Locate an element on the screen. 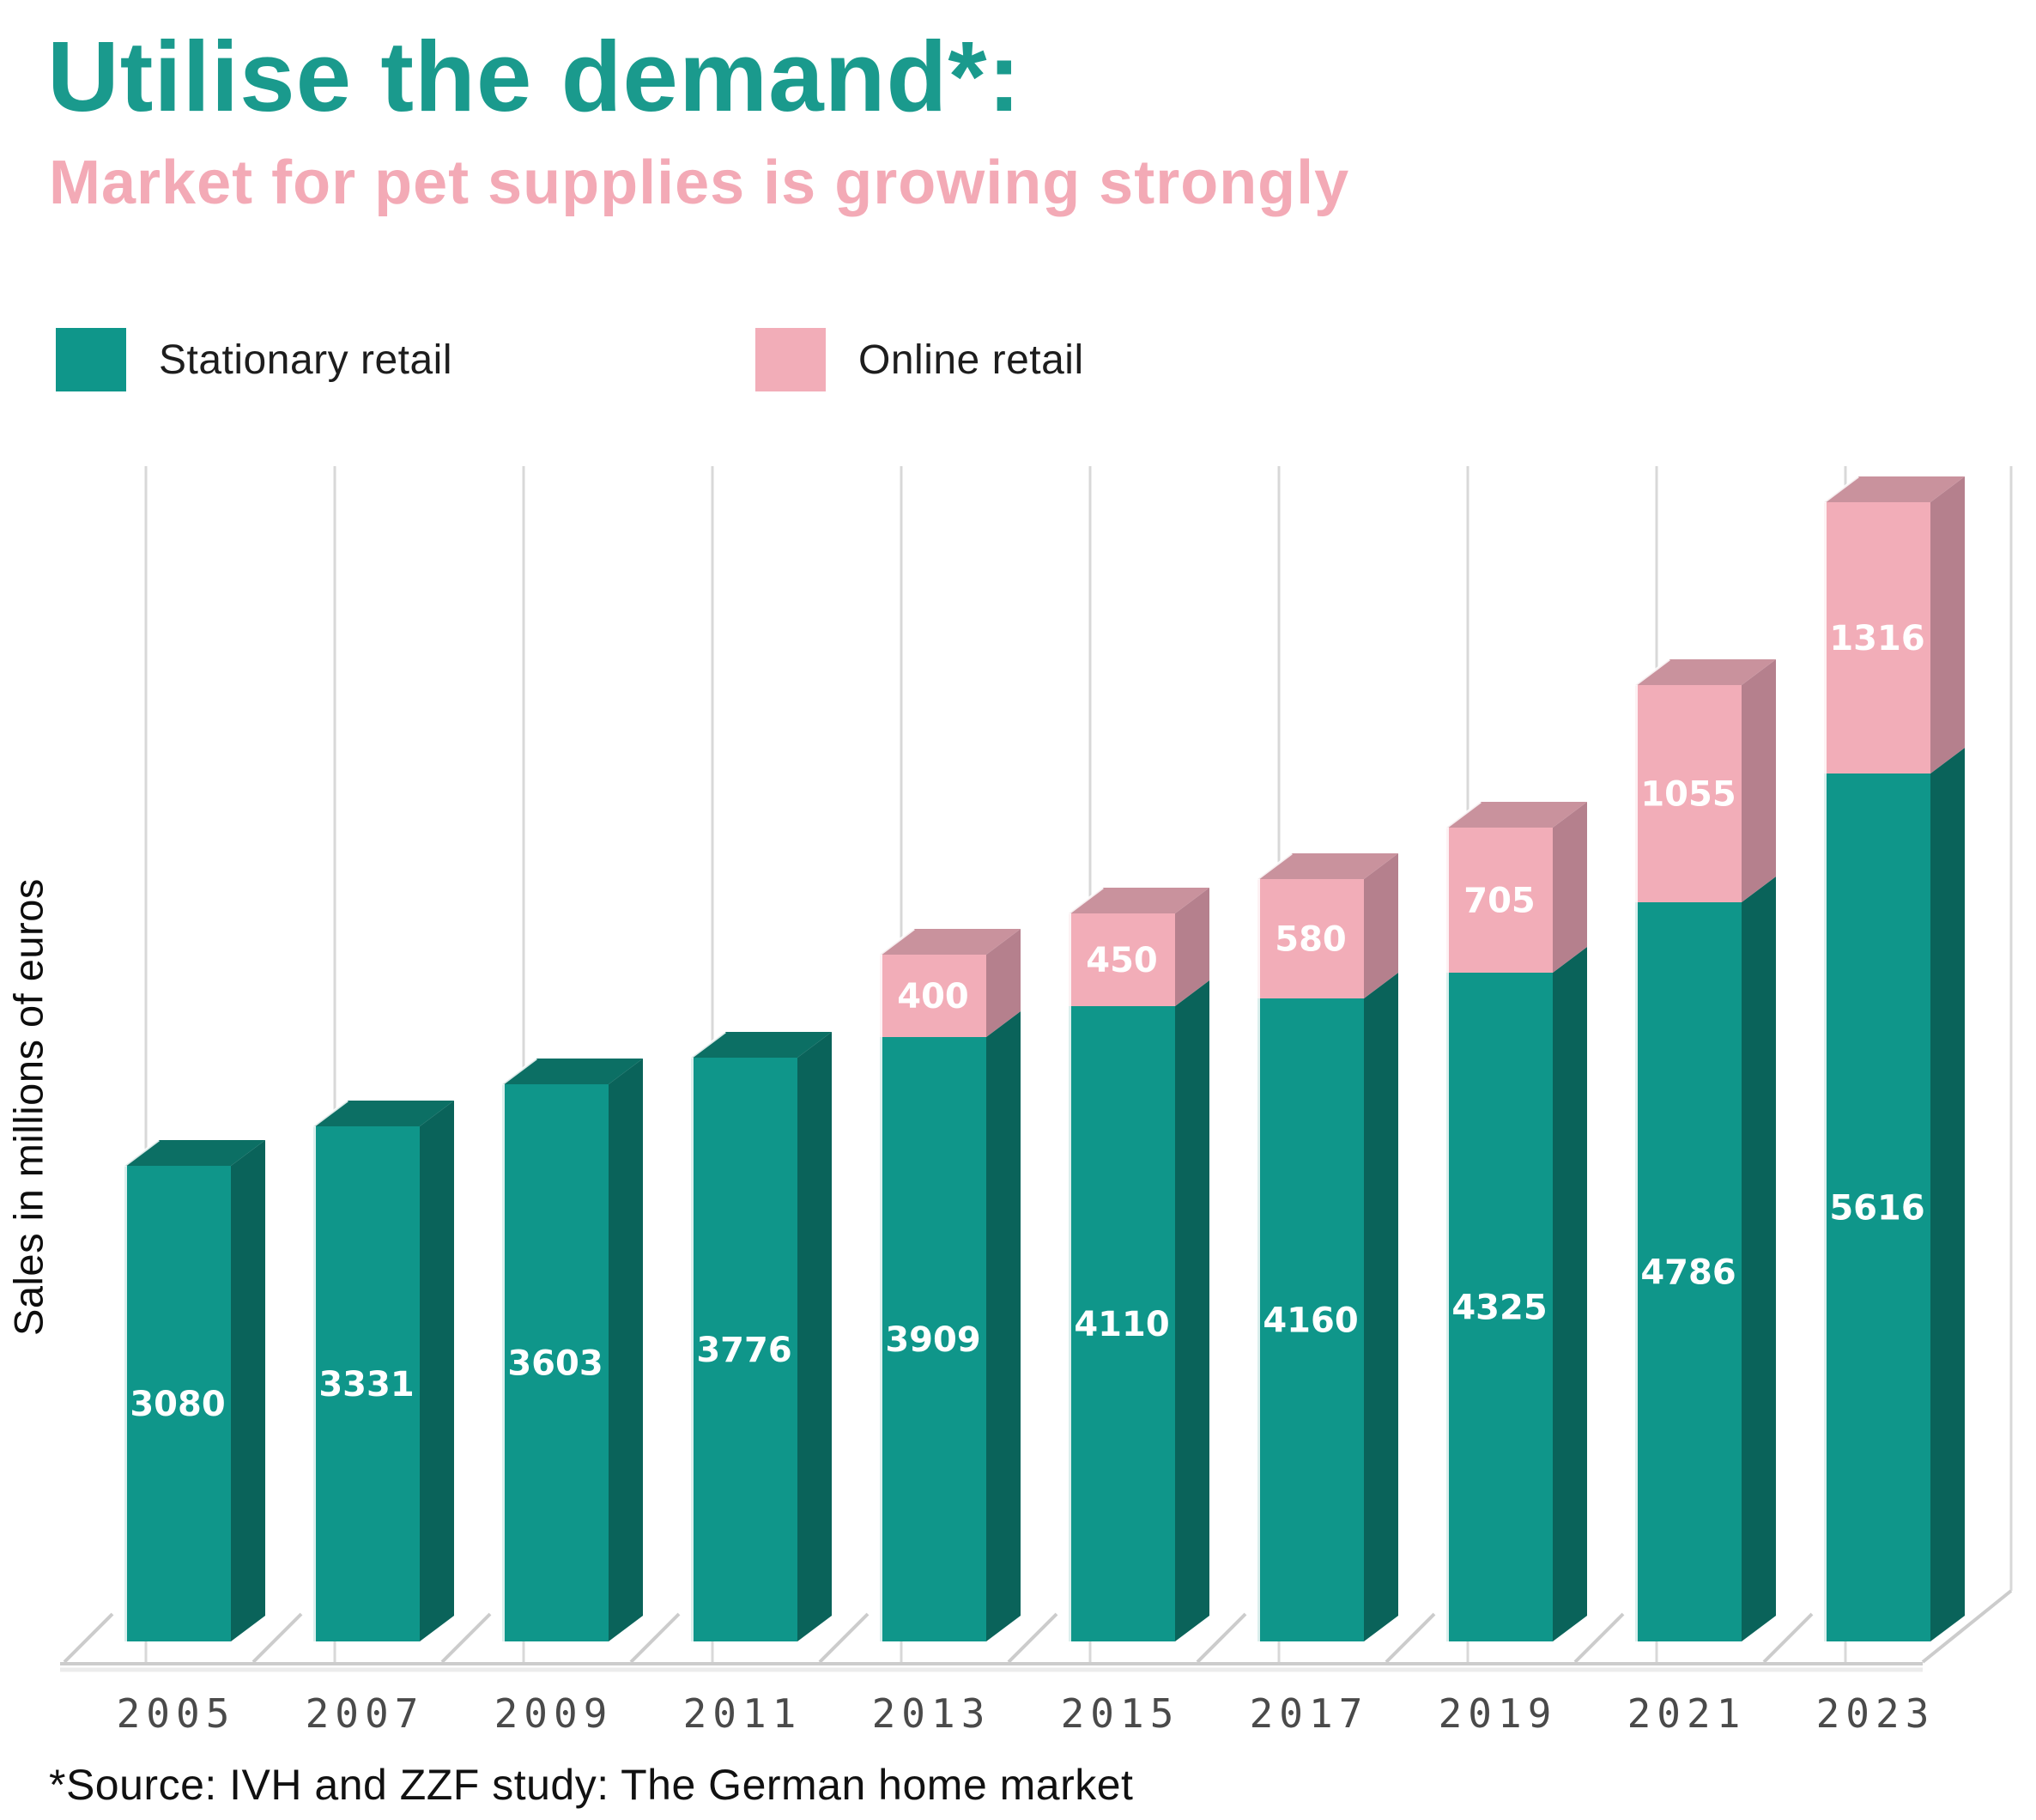 Image resolution: width=2036 pixels, height=1820 pixels. value-label-online: 450 is located at coordinates (1122, 961).